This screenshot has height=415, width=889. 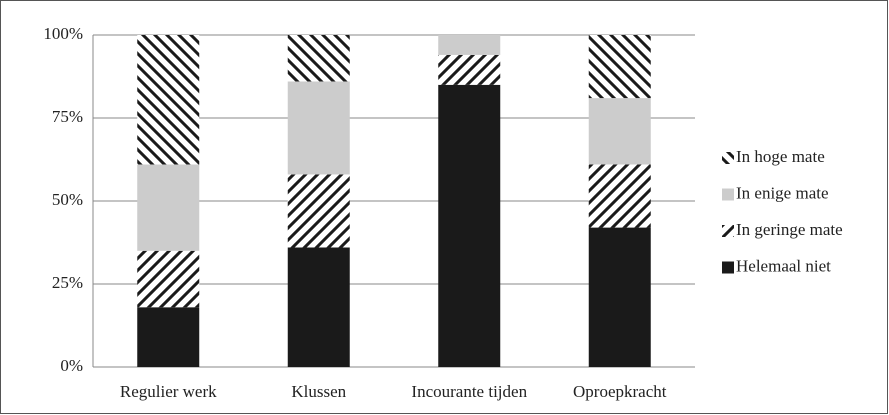 I want to click on y-tick-label: 100%, so click(x=63, y=33).